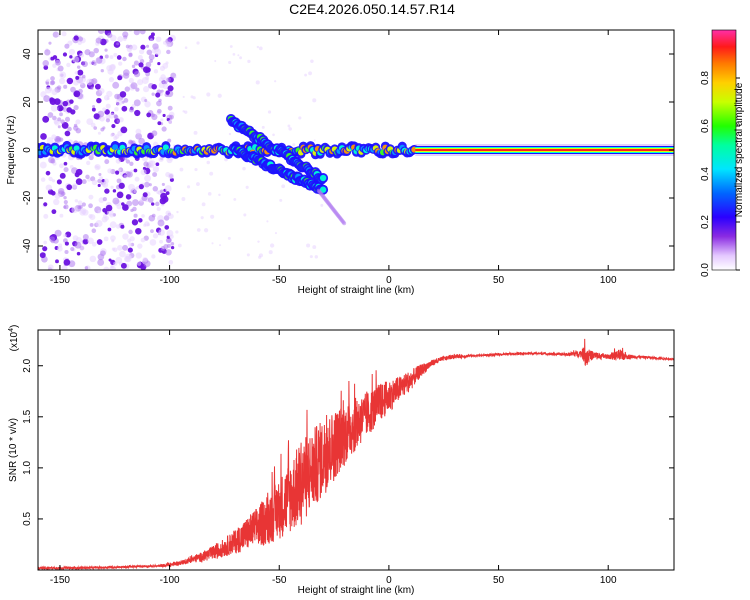 The image size is (750, 600). What do you see at coordinates (705, 174) in the screenshot?
I see `colorbar-tick-label: 0.4` at bounding box center [705, 174].